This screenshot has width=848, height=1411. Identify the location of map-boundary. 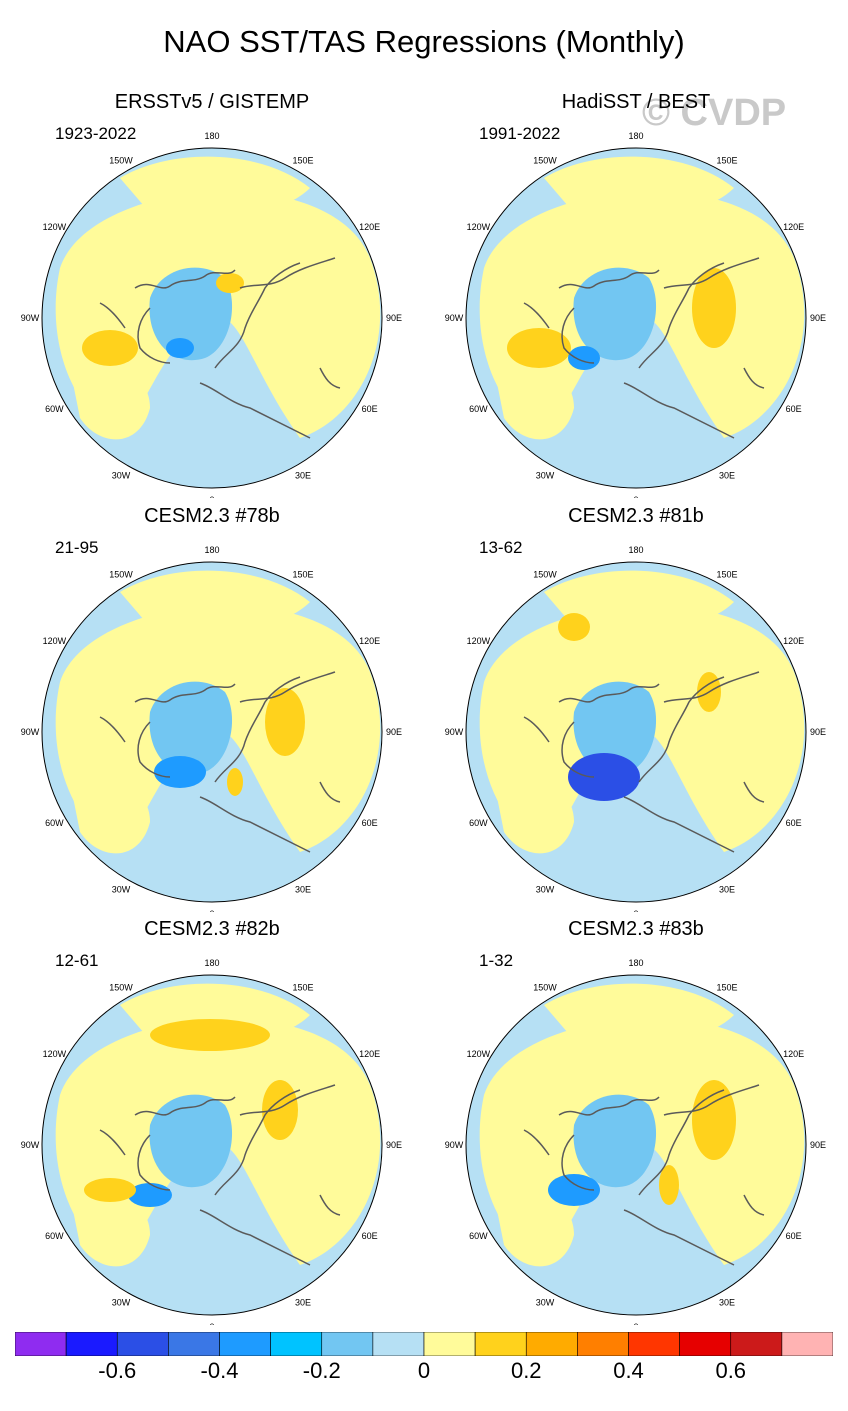
(212, 732).